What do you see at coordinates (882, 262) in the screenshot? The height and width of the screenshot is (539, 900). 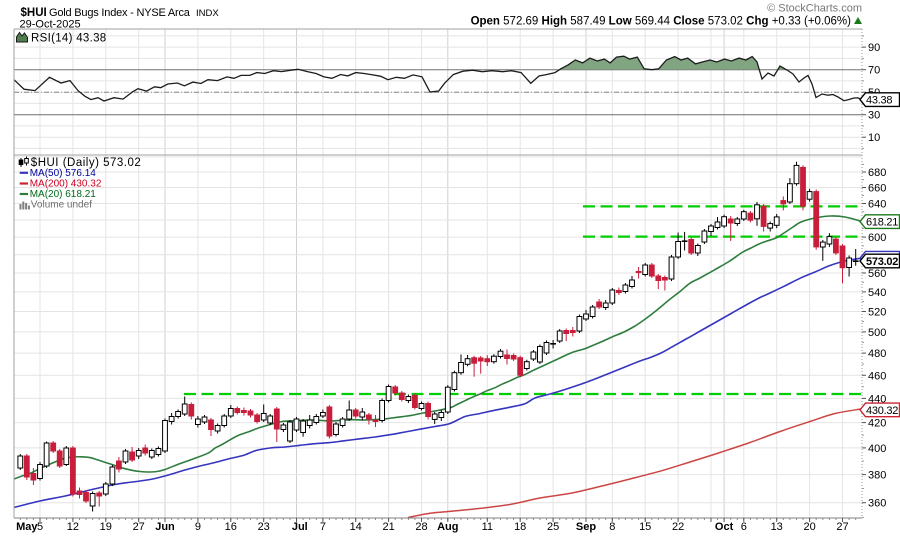 I see `svg-text: 573.02` at bounding box center [882, 262].